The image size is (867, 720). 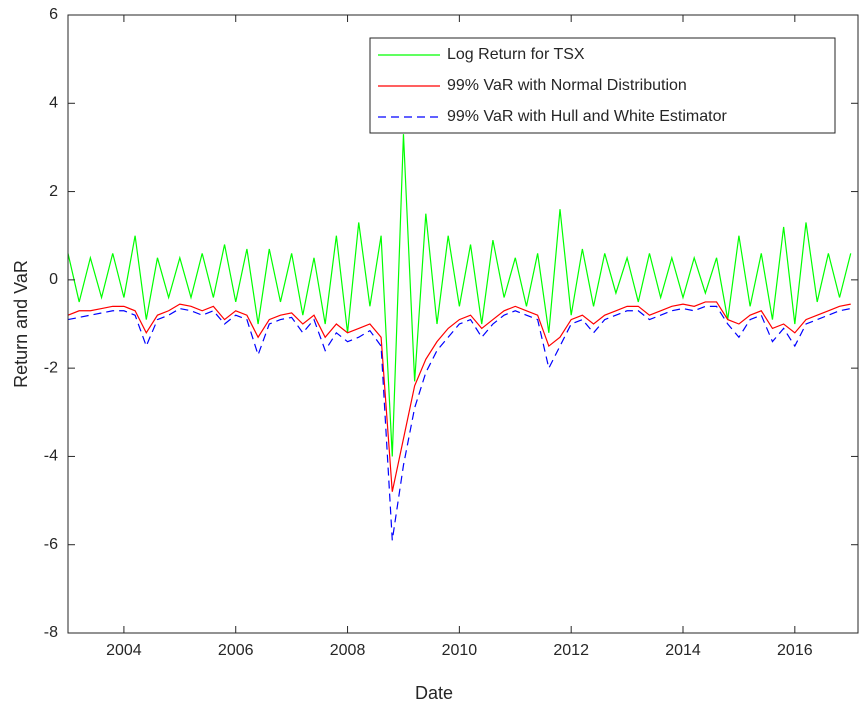 What do you see at coordinates (795, 650) in the screenshot?
I see `x-tick-label: 2016` at bounding box center [795, 650].